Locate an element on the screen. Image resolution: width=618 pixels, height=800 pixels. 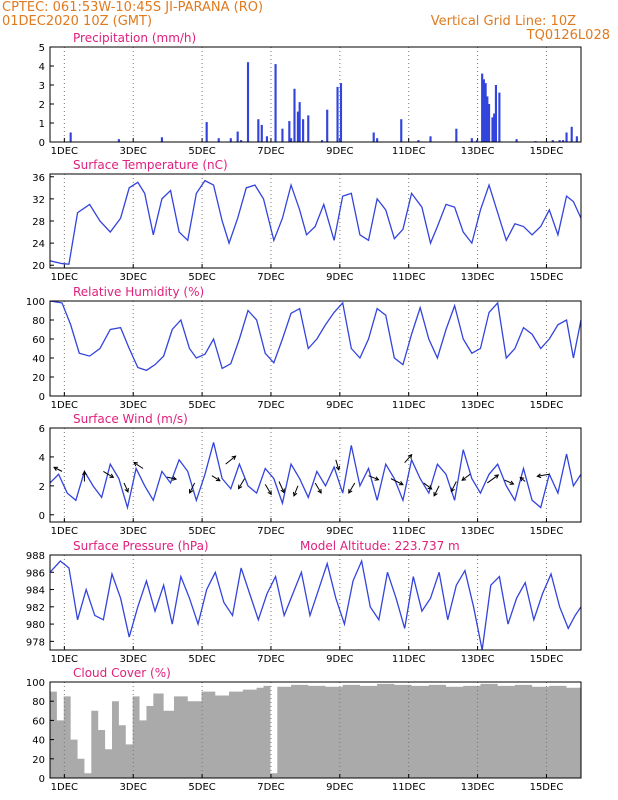
panel-title: Surface Pressure (hPa) is located at coordinates (141, 546).